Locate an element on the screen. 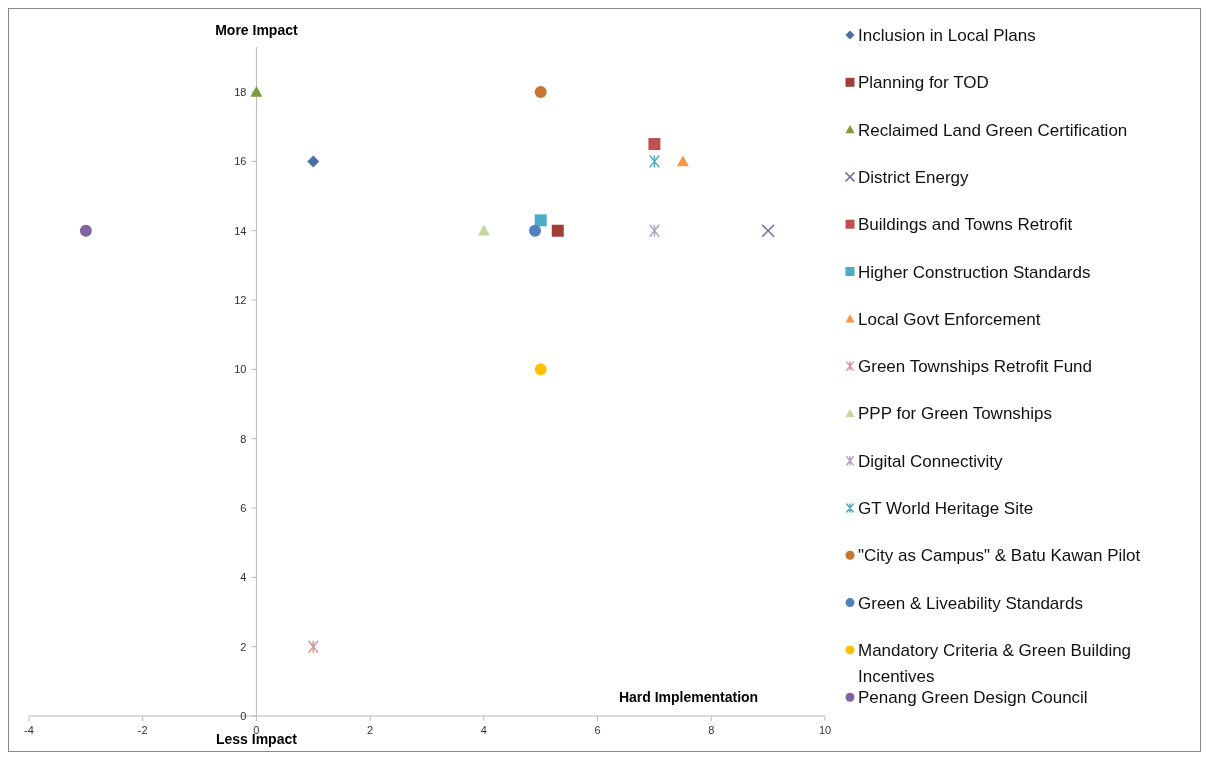  y-tick-label: 10 is located at coordinates (240, 369).